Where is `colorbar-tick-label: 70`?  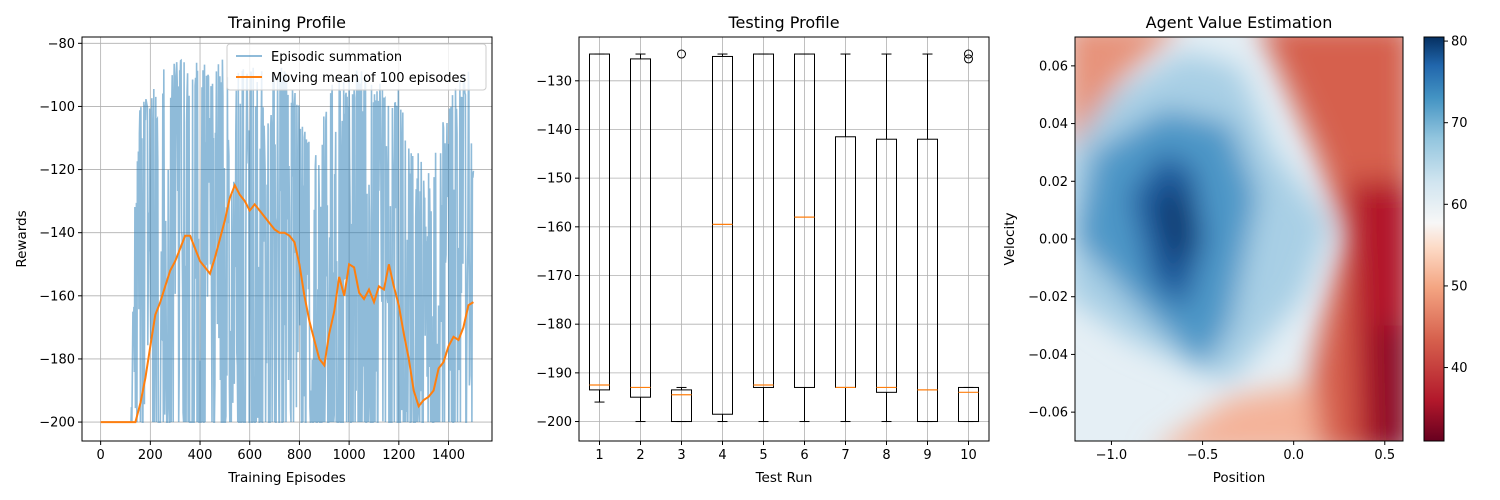
colorbar-tick-label: 70 is located at coordinates (1459, 123).